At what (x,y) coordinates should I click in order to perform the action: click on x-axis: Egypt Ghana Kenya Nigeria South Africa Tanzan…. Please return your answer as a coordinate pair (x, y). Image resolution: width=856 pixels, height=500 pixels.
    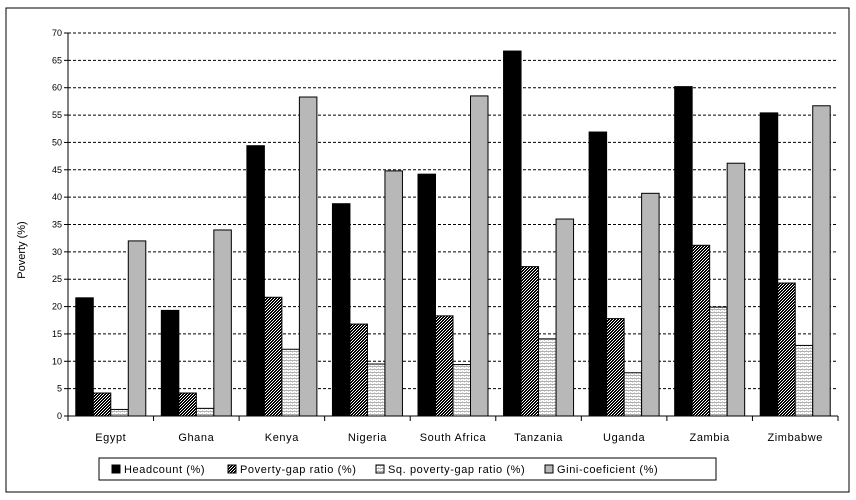
    Looking at the image, I should click on (453, 429).